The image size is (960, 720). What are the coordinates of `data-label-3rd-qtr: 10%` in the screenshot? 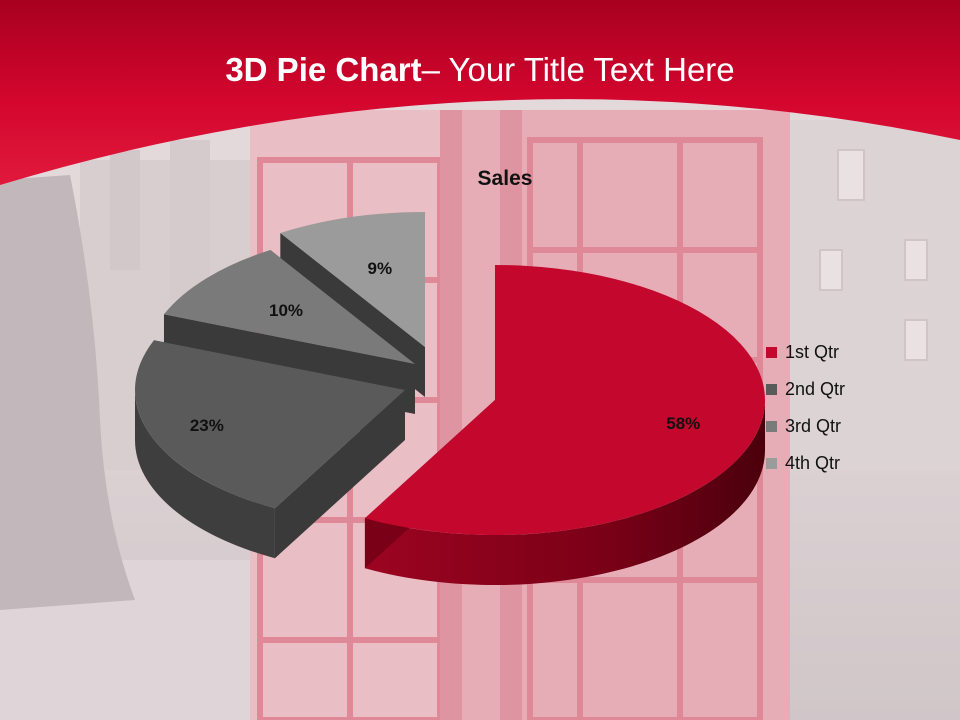 It's located at (286, 310).